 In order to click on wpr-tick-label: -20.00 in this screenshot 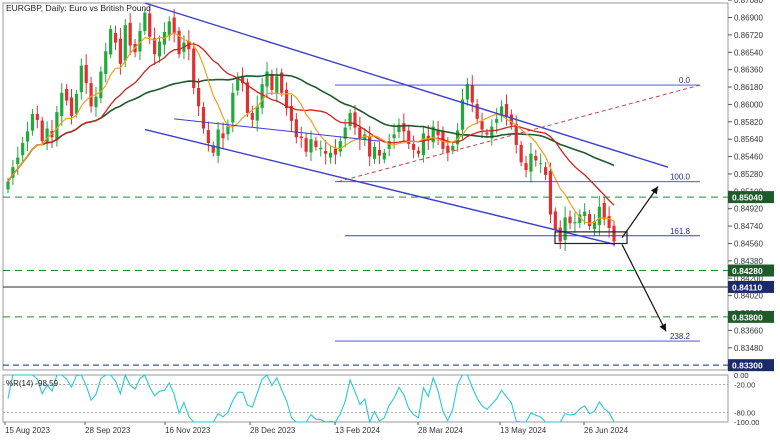, I will do `click(744, 384)`.